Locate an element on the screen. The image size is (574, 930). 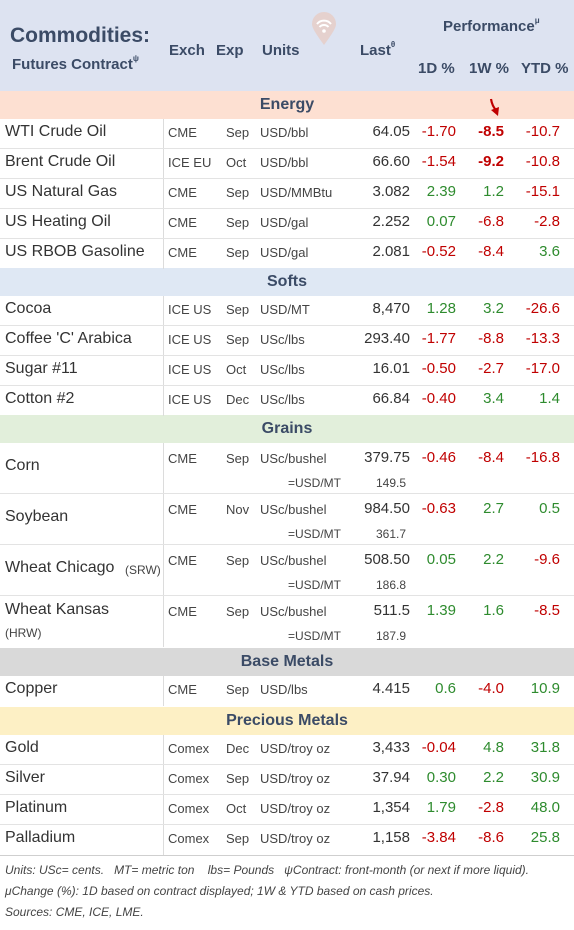
change-1w: 2.2 is located at coordinates (493, 777).